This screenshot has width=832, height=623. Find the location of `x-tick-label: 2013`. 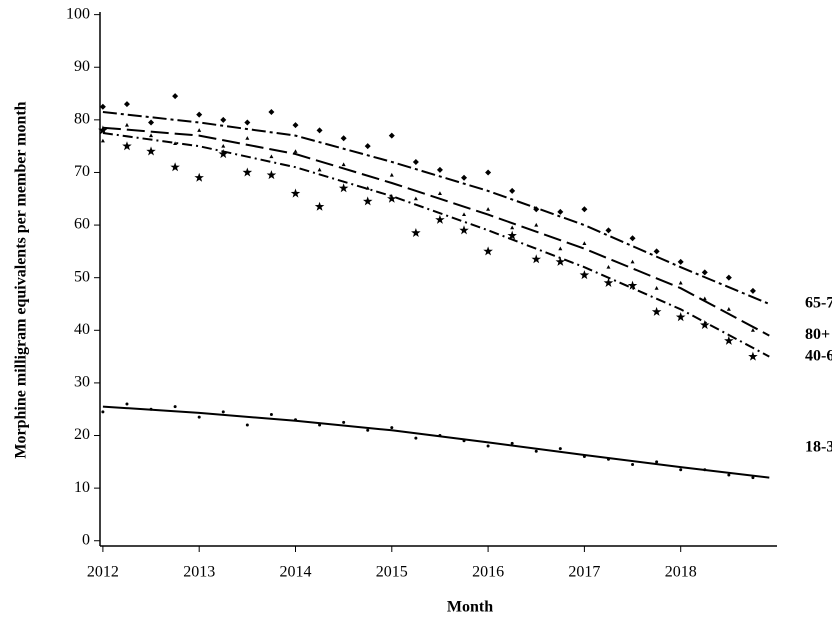

x-tick-label: 2013 is located at coordinates (199, 572).